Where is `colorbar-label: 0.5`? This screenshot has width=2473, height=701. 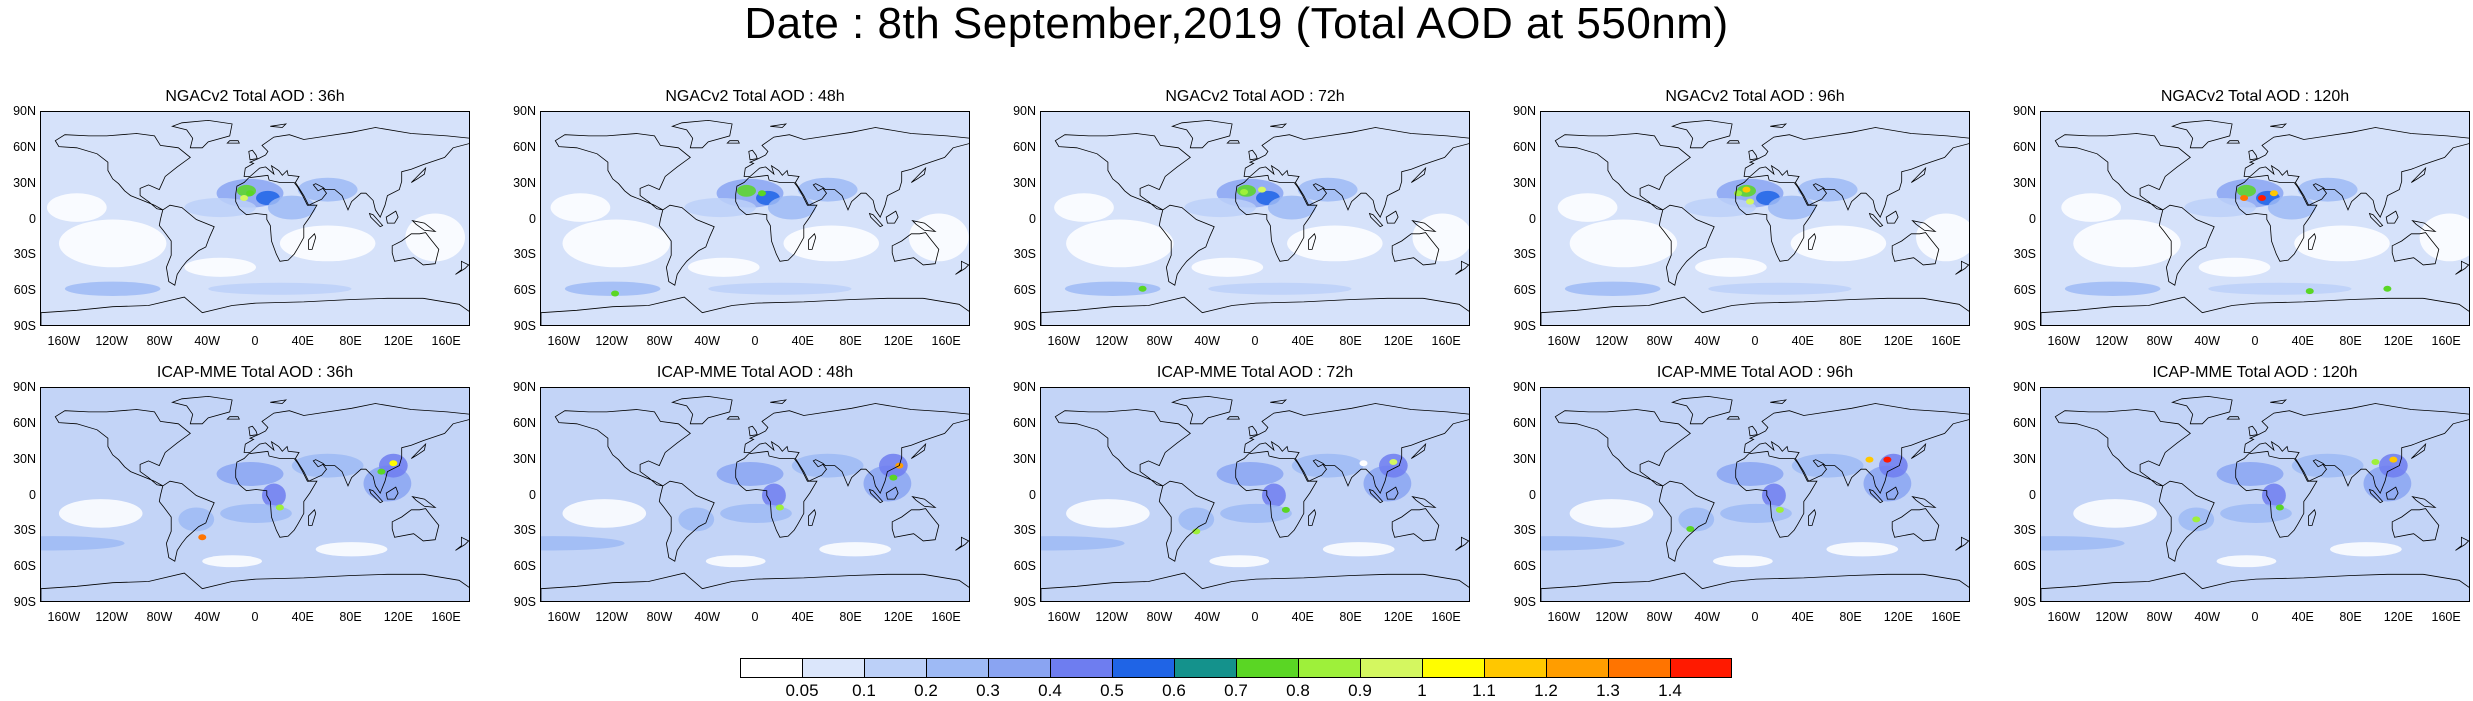
colorbar-label: 0.5 is located at coordinates (1112, 690).